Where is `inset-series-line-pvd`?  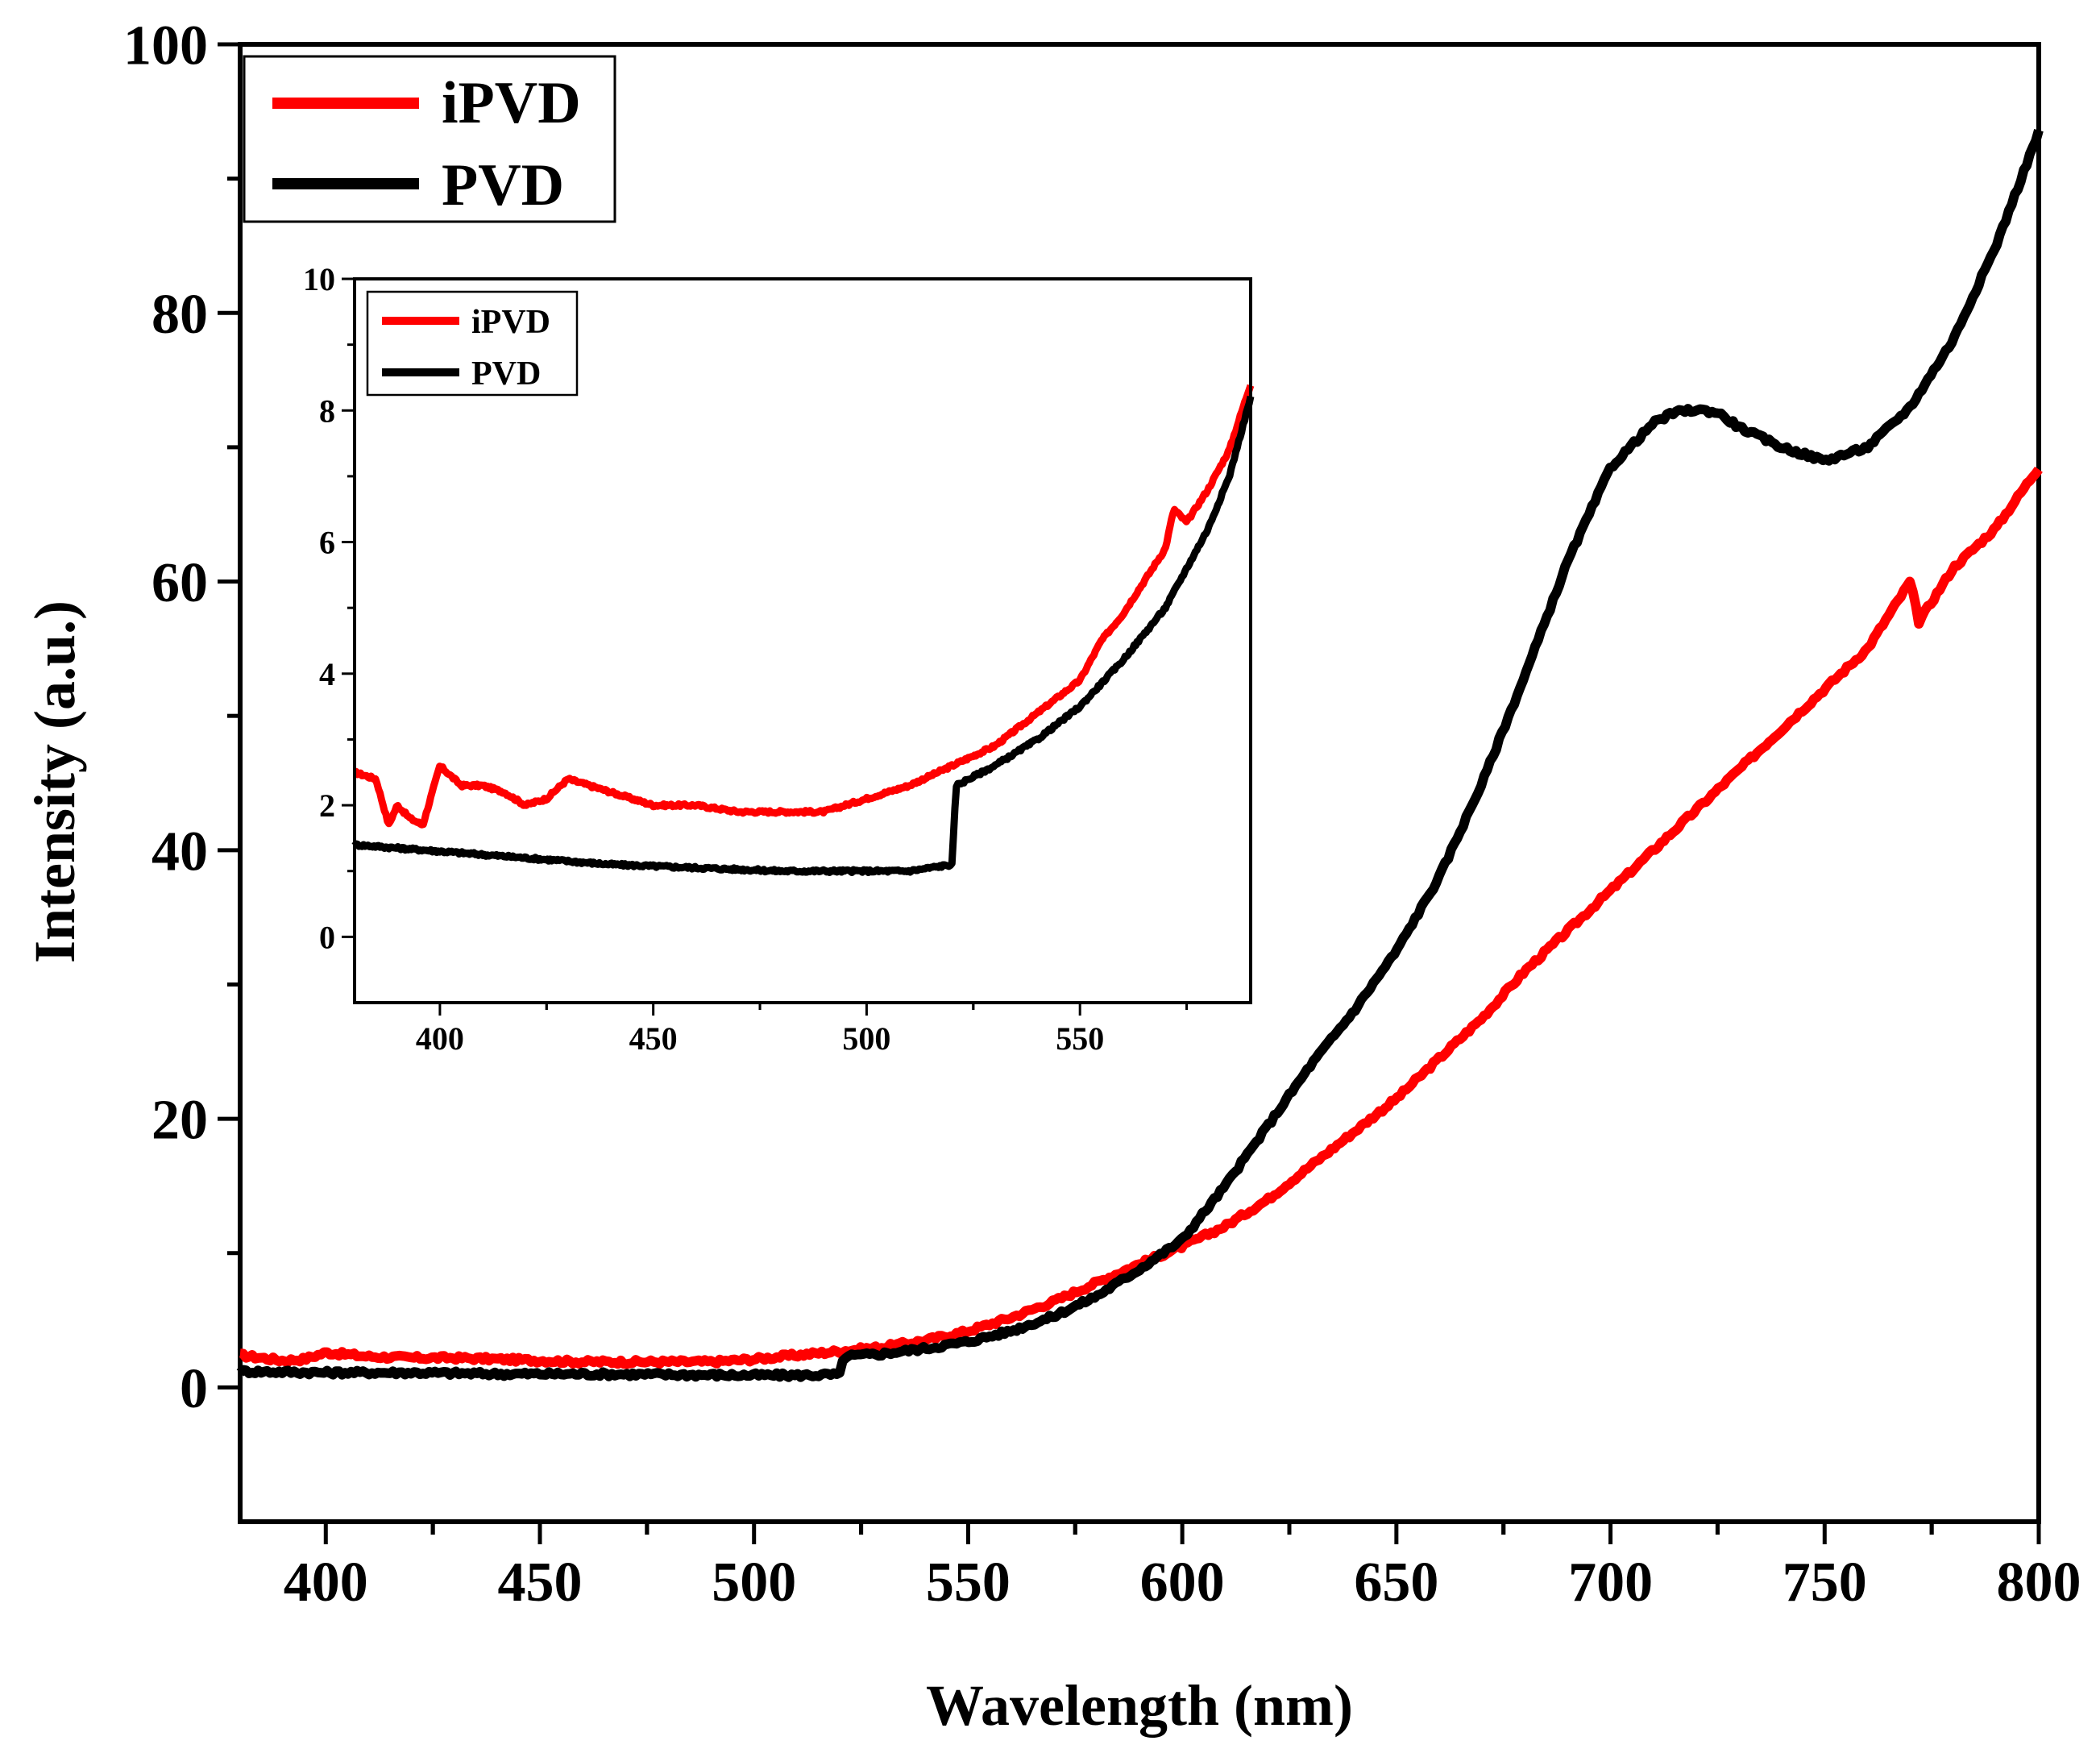
inset-series-line-pvd is located at coordinates (803, 636).